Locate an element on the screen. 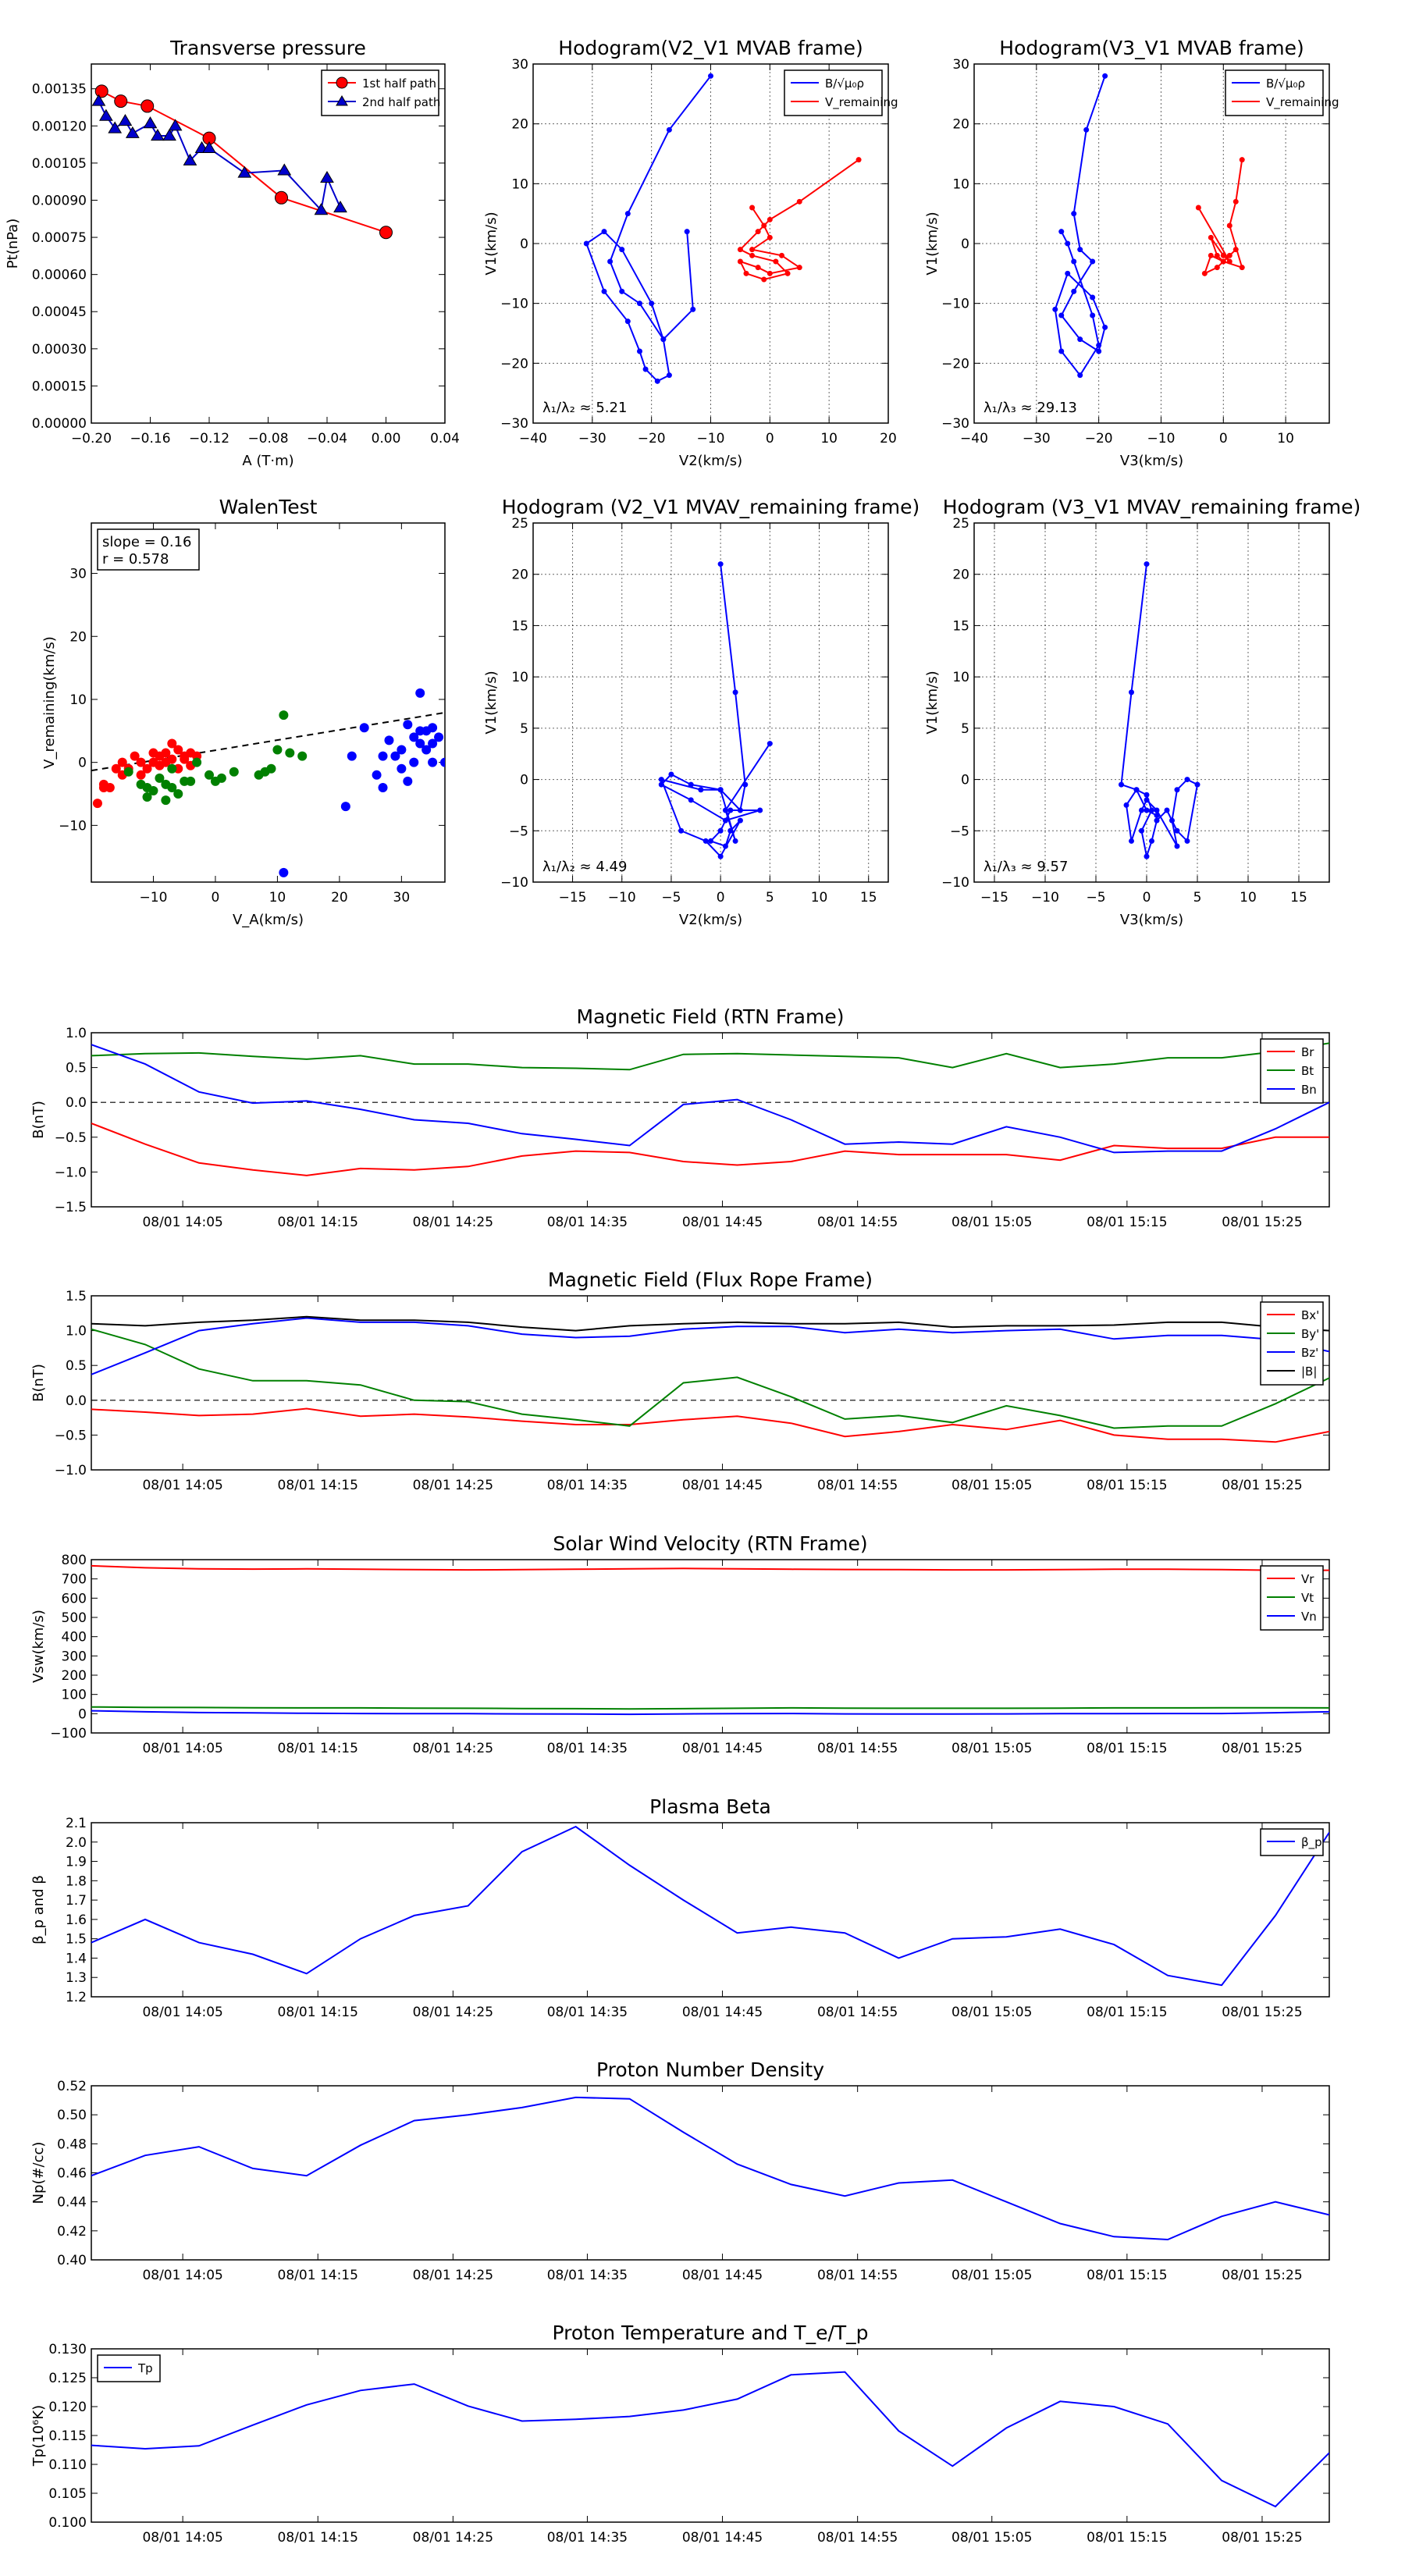 Image resolution: width=1405 pixels, height=2576 pixels. y-tick-label: 1.4 is located at coordinates (76, 1958).